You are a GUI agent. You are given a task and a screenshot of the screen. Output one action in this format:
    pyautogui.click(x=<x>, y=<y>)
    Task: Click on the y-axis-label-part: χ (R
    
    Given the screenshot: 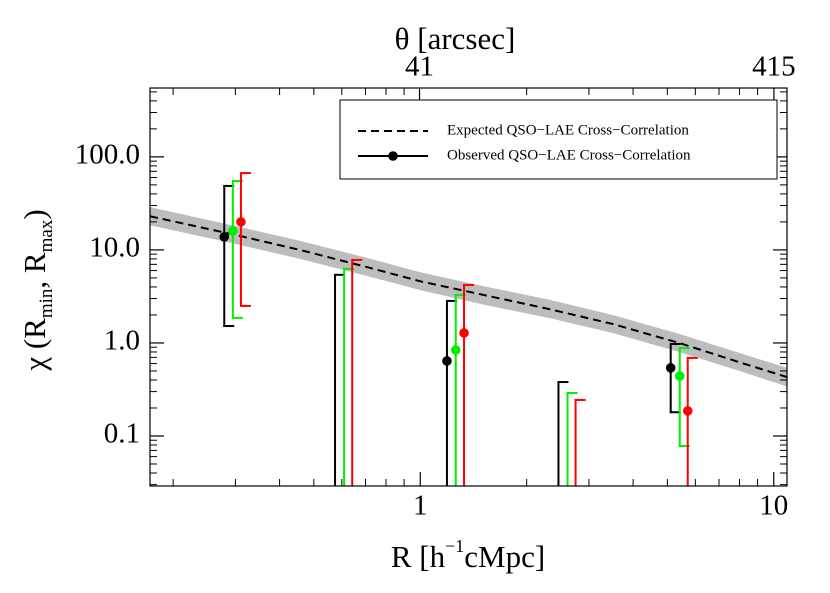 What is the action you would take?
    pyautogui.click(x=34, y=345)
    